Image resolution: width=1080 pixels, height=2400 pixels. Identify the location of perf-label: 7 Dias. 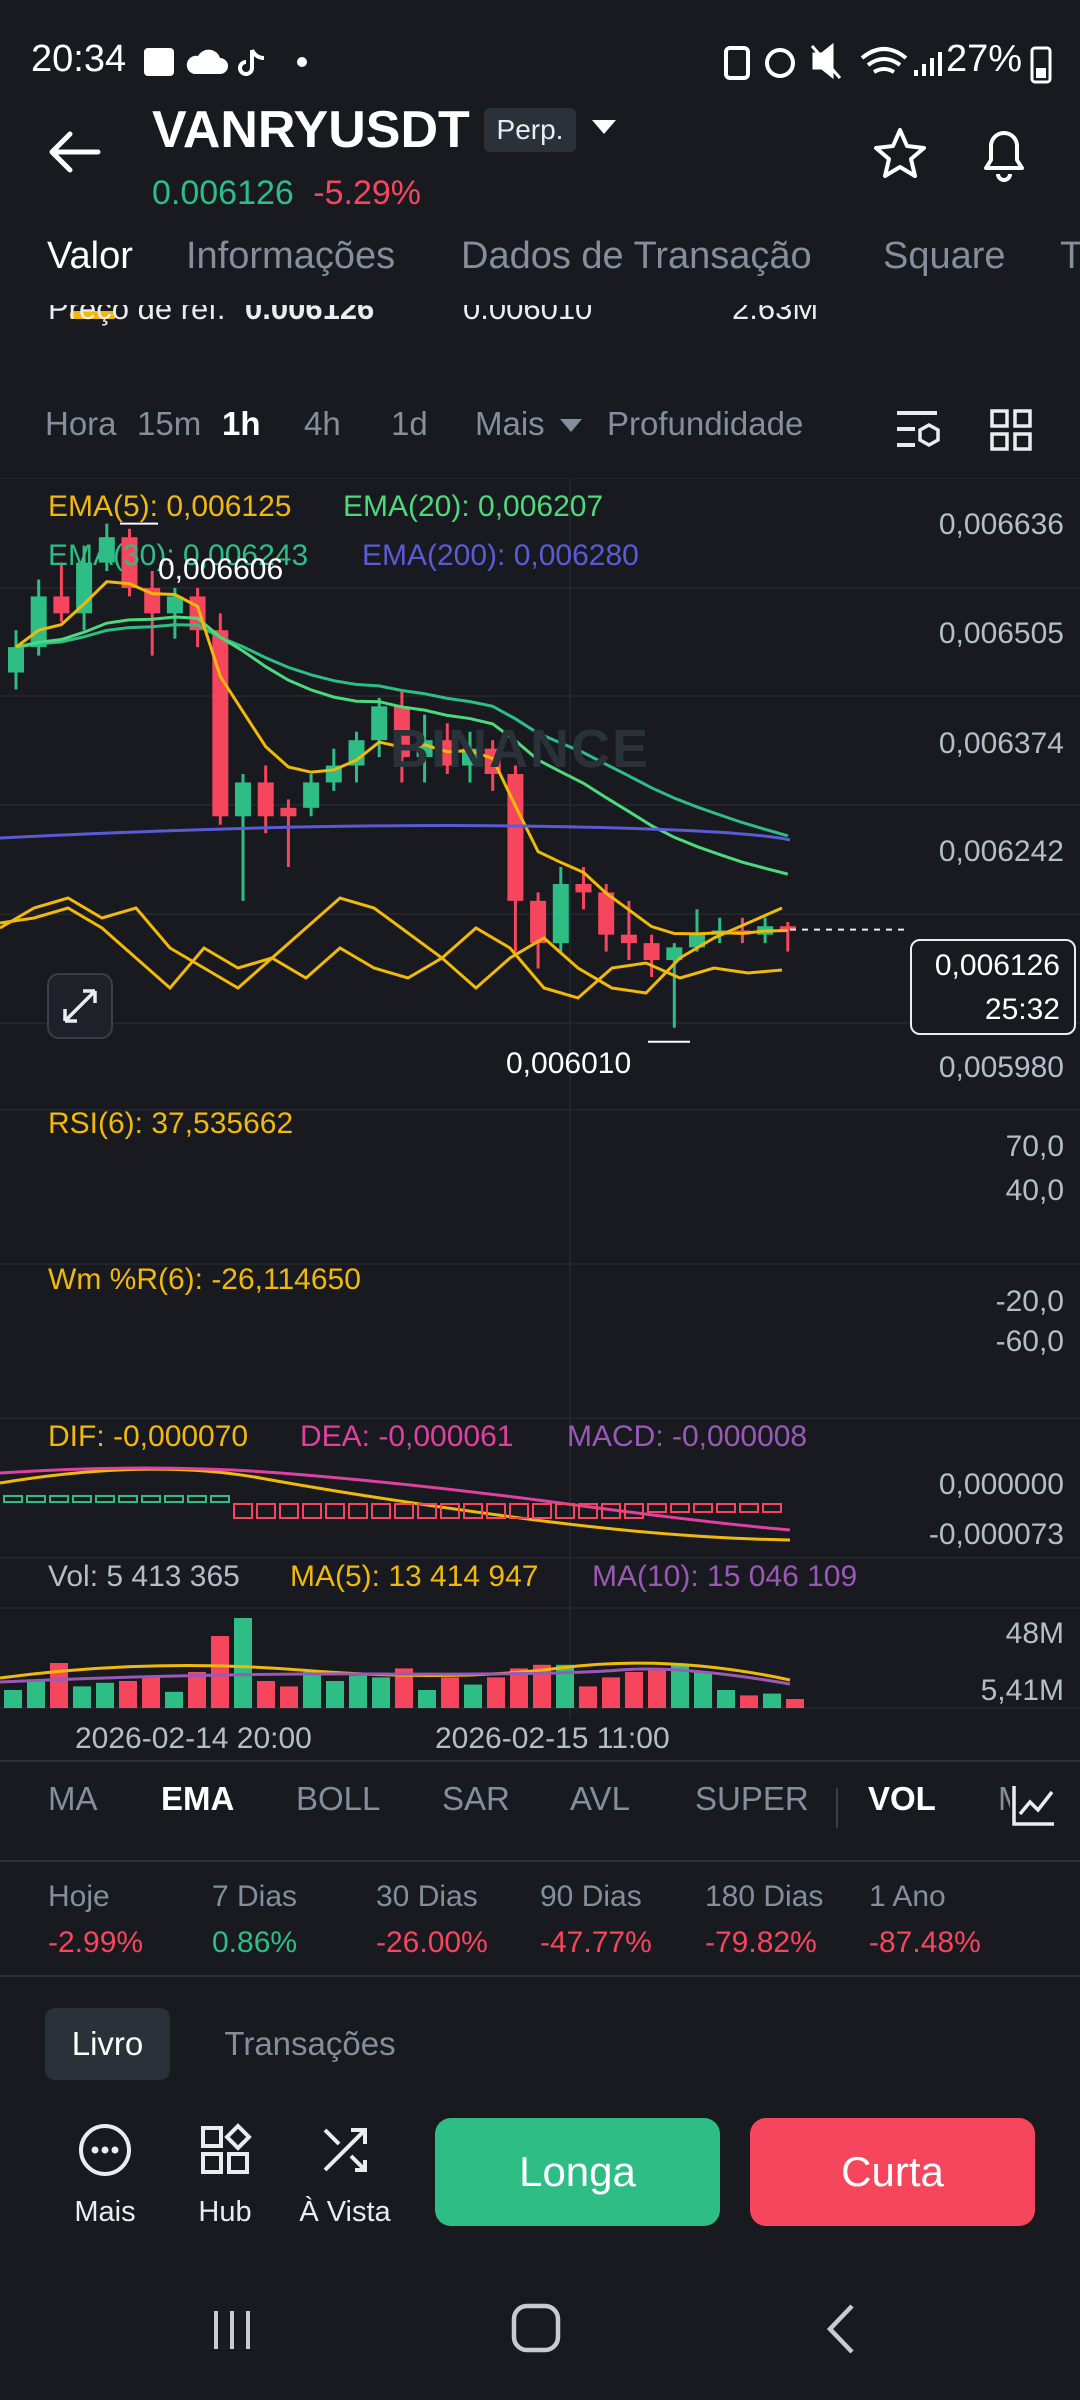
(255, 1896).